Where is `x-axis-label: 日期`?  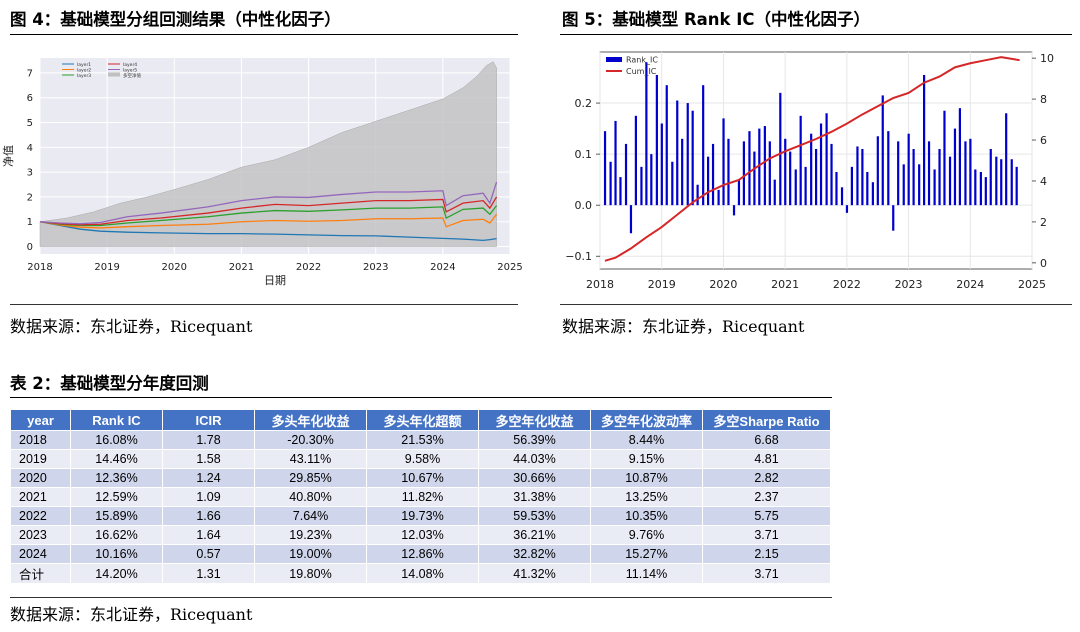 x-axis-label: 日期 is located at coordinates (275, 280).